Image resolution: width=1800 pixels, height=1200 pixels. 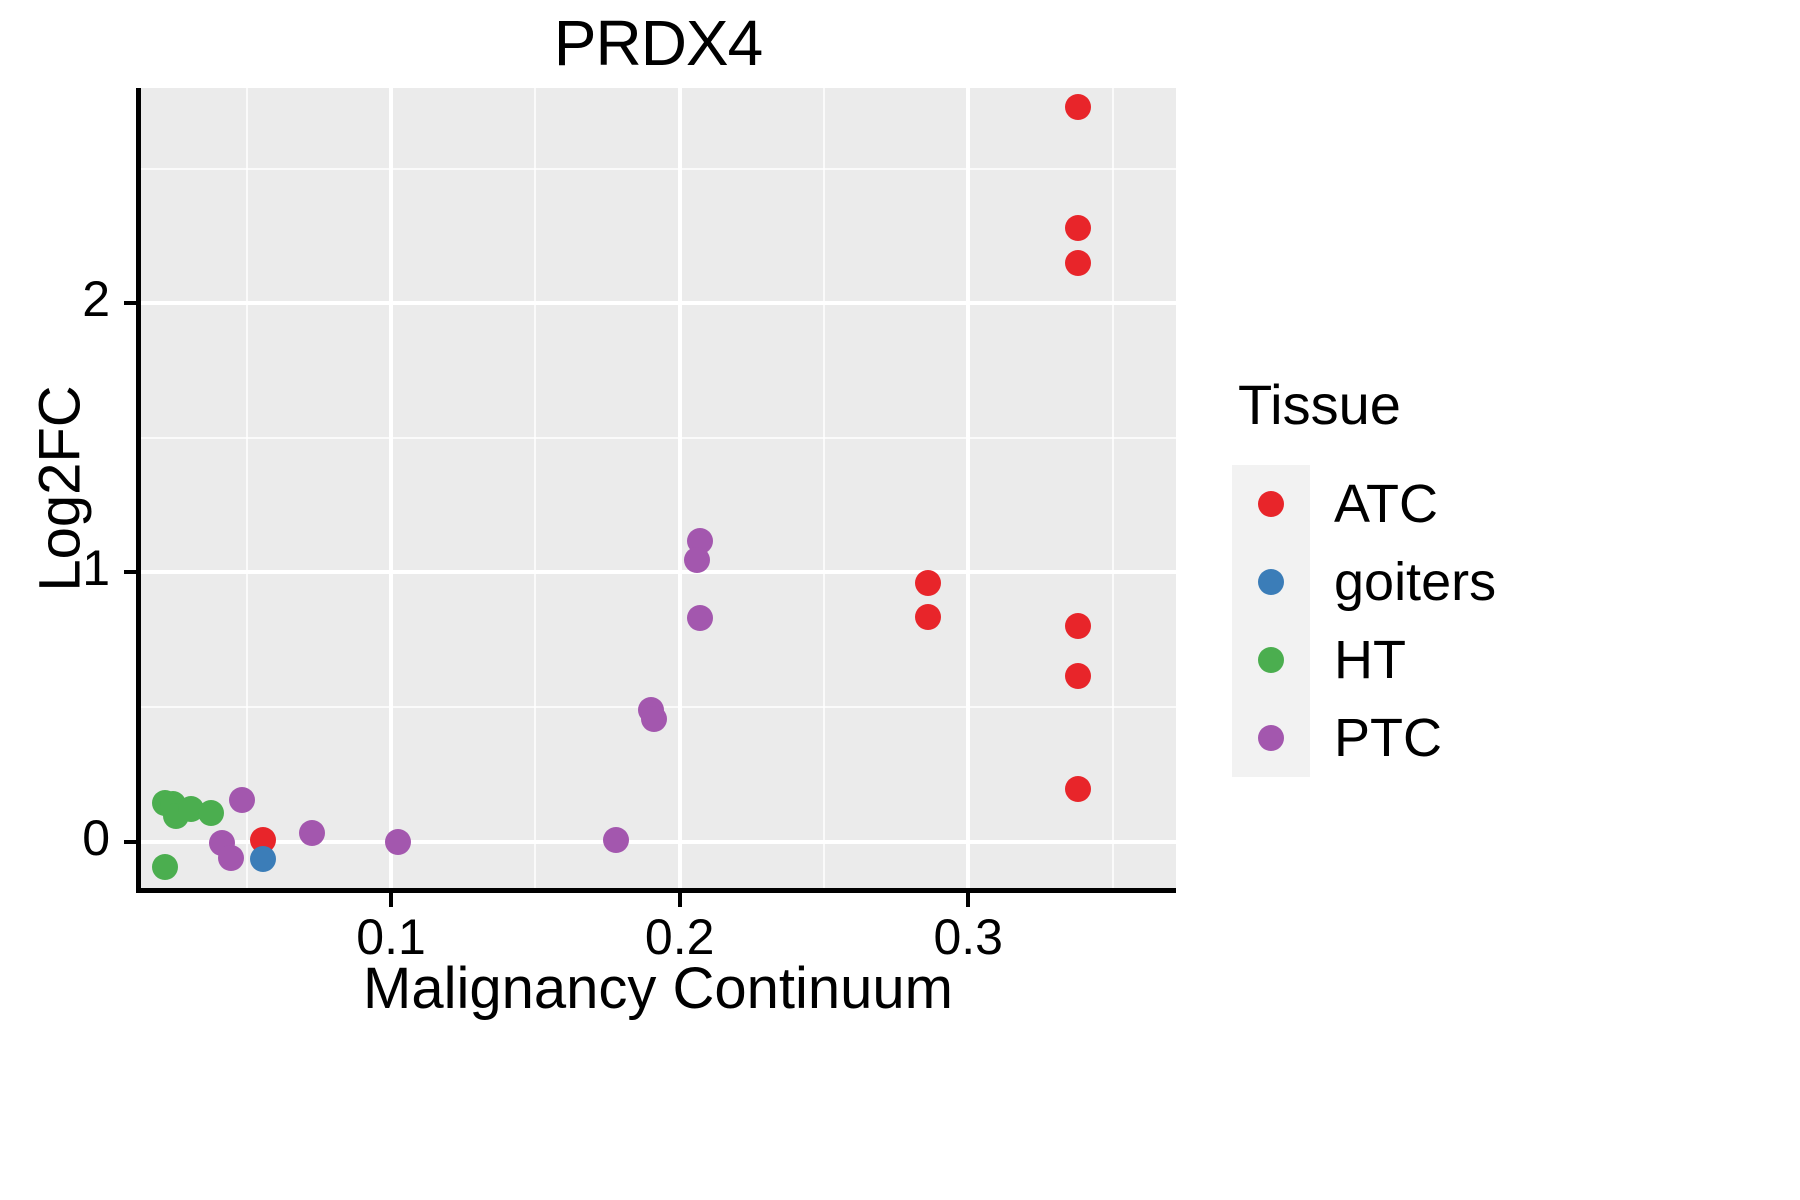 What do you see at coordinates (1388, 738) in the screenshot?
I see `legend-item-label: PTC` at bounding box center [1388, 738].